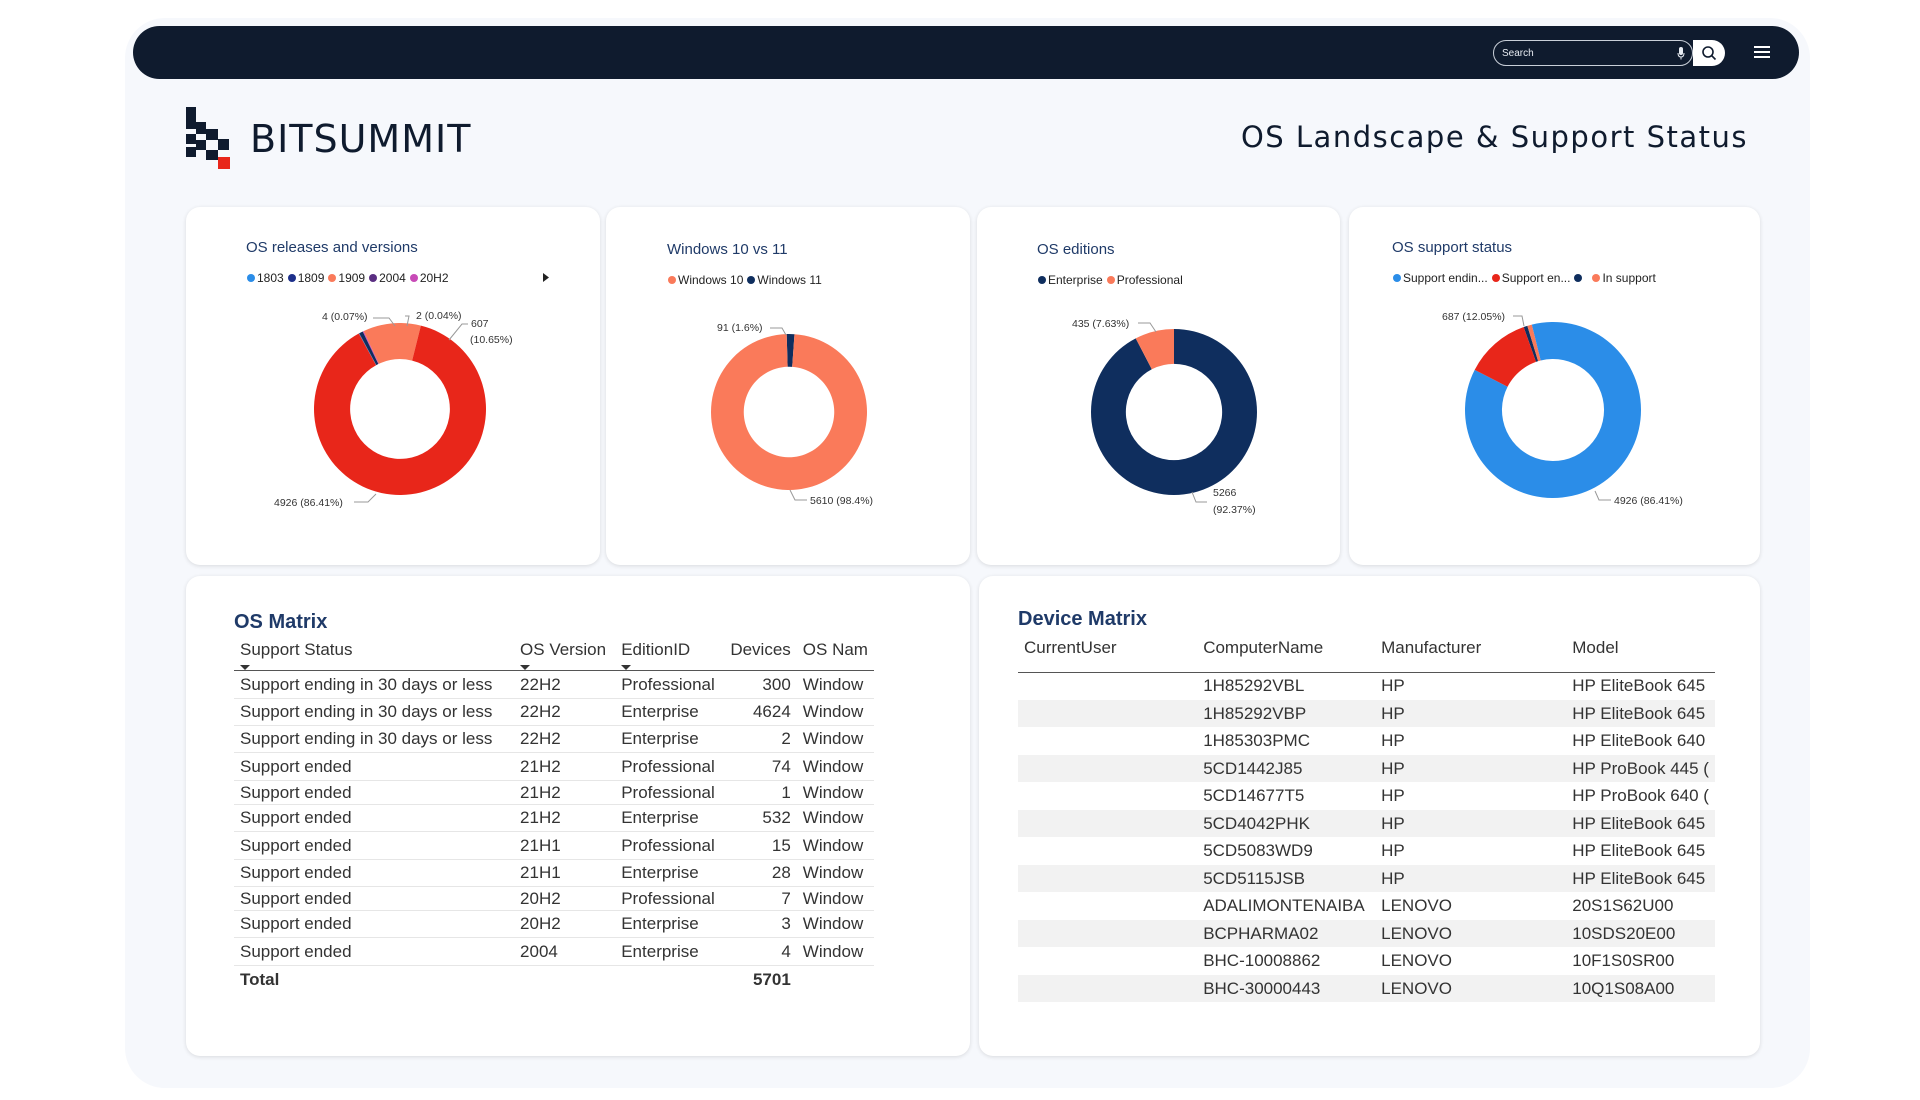  What do you see at coordinates (1762, 52) in the screenshot?
I see `hamburger-menu-icon` at bounding box center [1762, 52].